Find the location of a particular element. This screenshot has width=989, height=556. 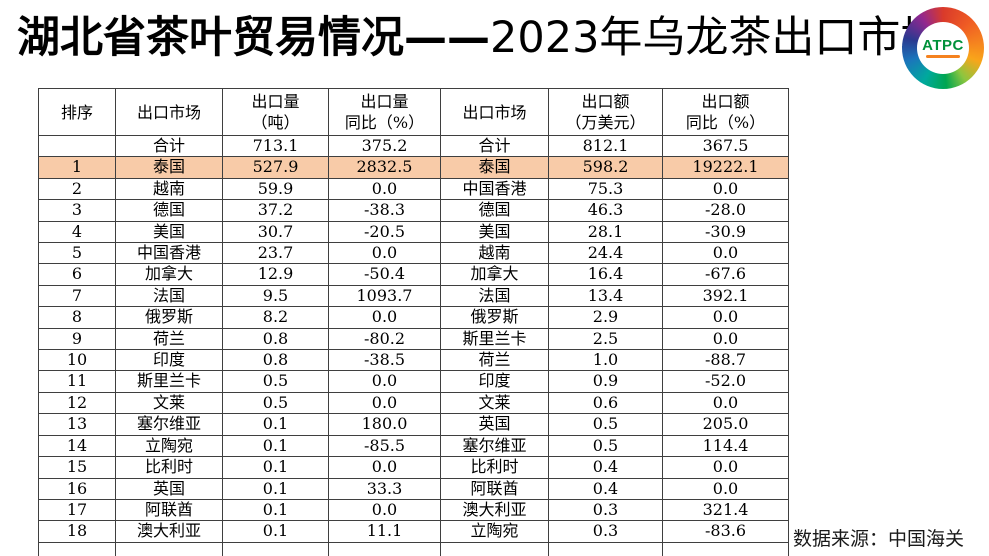

volume-yoy-cell: 375.2 is located at coordinates (384, 146).